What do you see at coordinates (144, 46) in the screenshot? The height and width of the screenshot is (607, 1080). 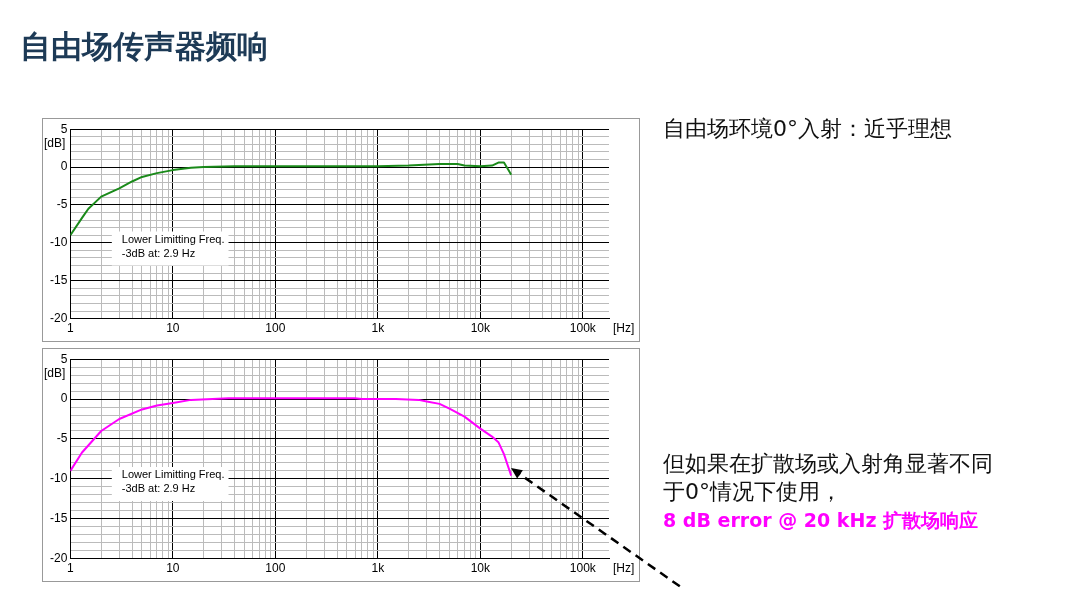 I see `chart-title: 自由场传声器频响` at bounding box center [144, 46].